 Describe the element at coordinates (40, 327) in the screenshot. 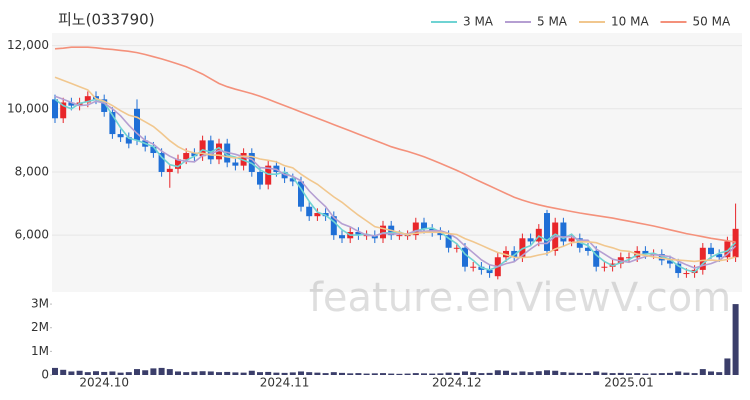

I see `volume-tick-label: 2M` at that location.